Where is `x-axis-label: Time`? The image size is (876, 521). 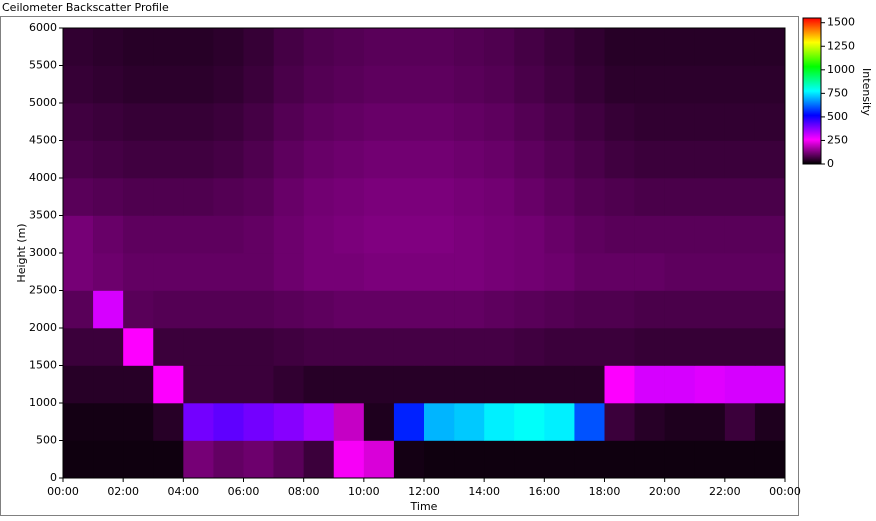
x-axis-label: Time is located at coordinates (424, 506).